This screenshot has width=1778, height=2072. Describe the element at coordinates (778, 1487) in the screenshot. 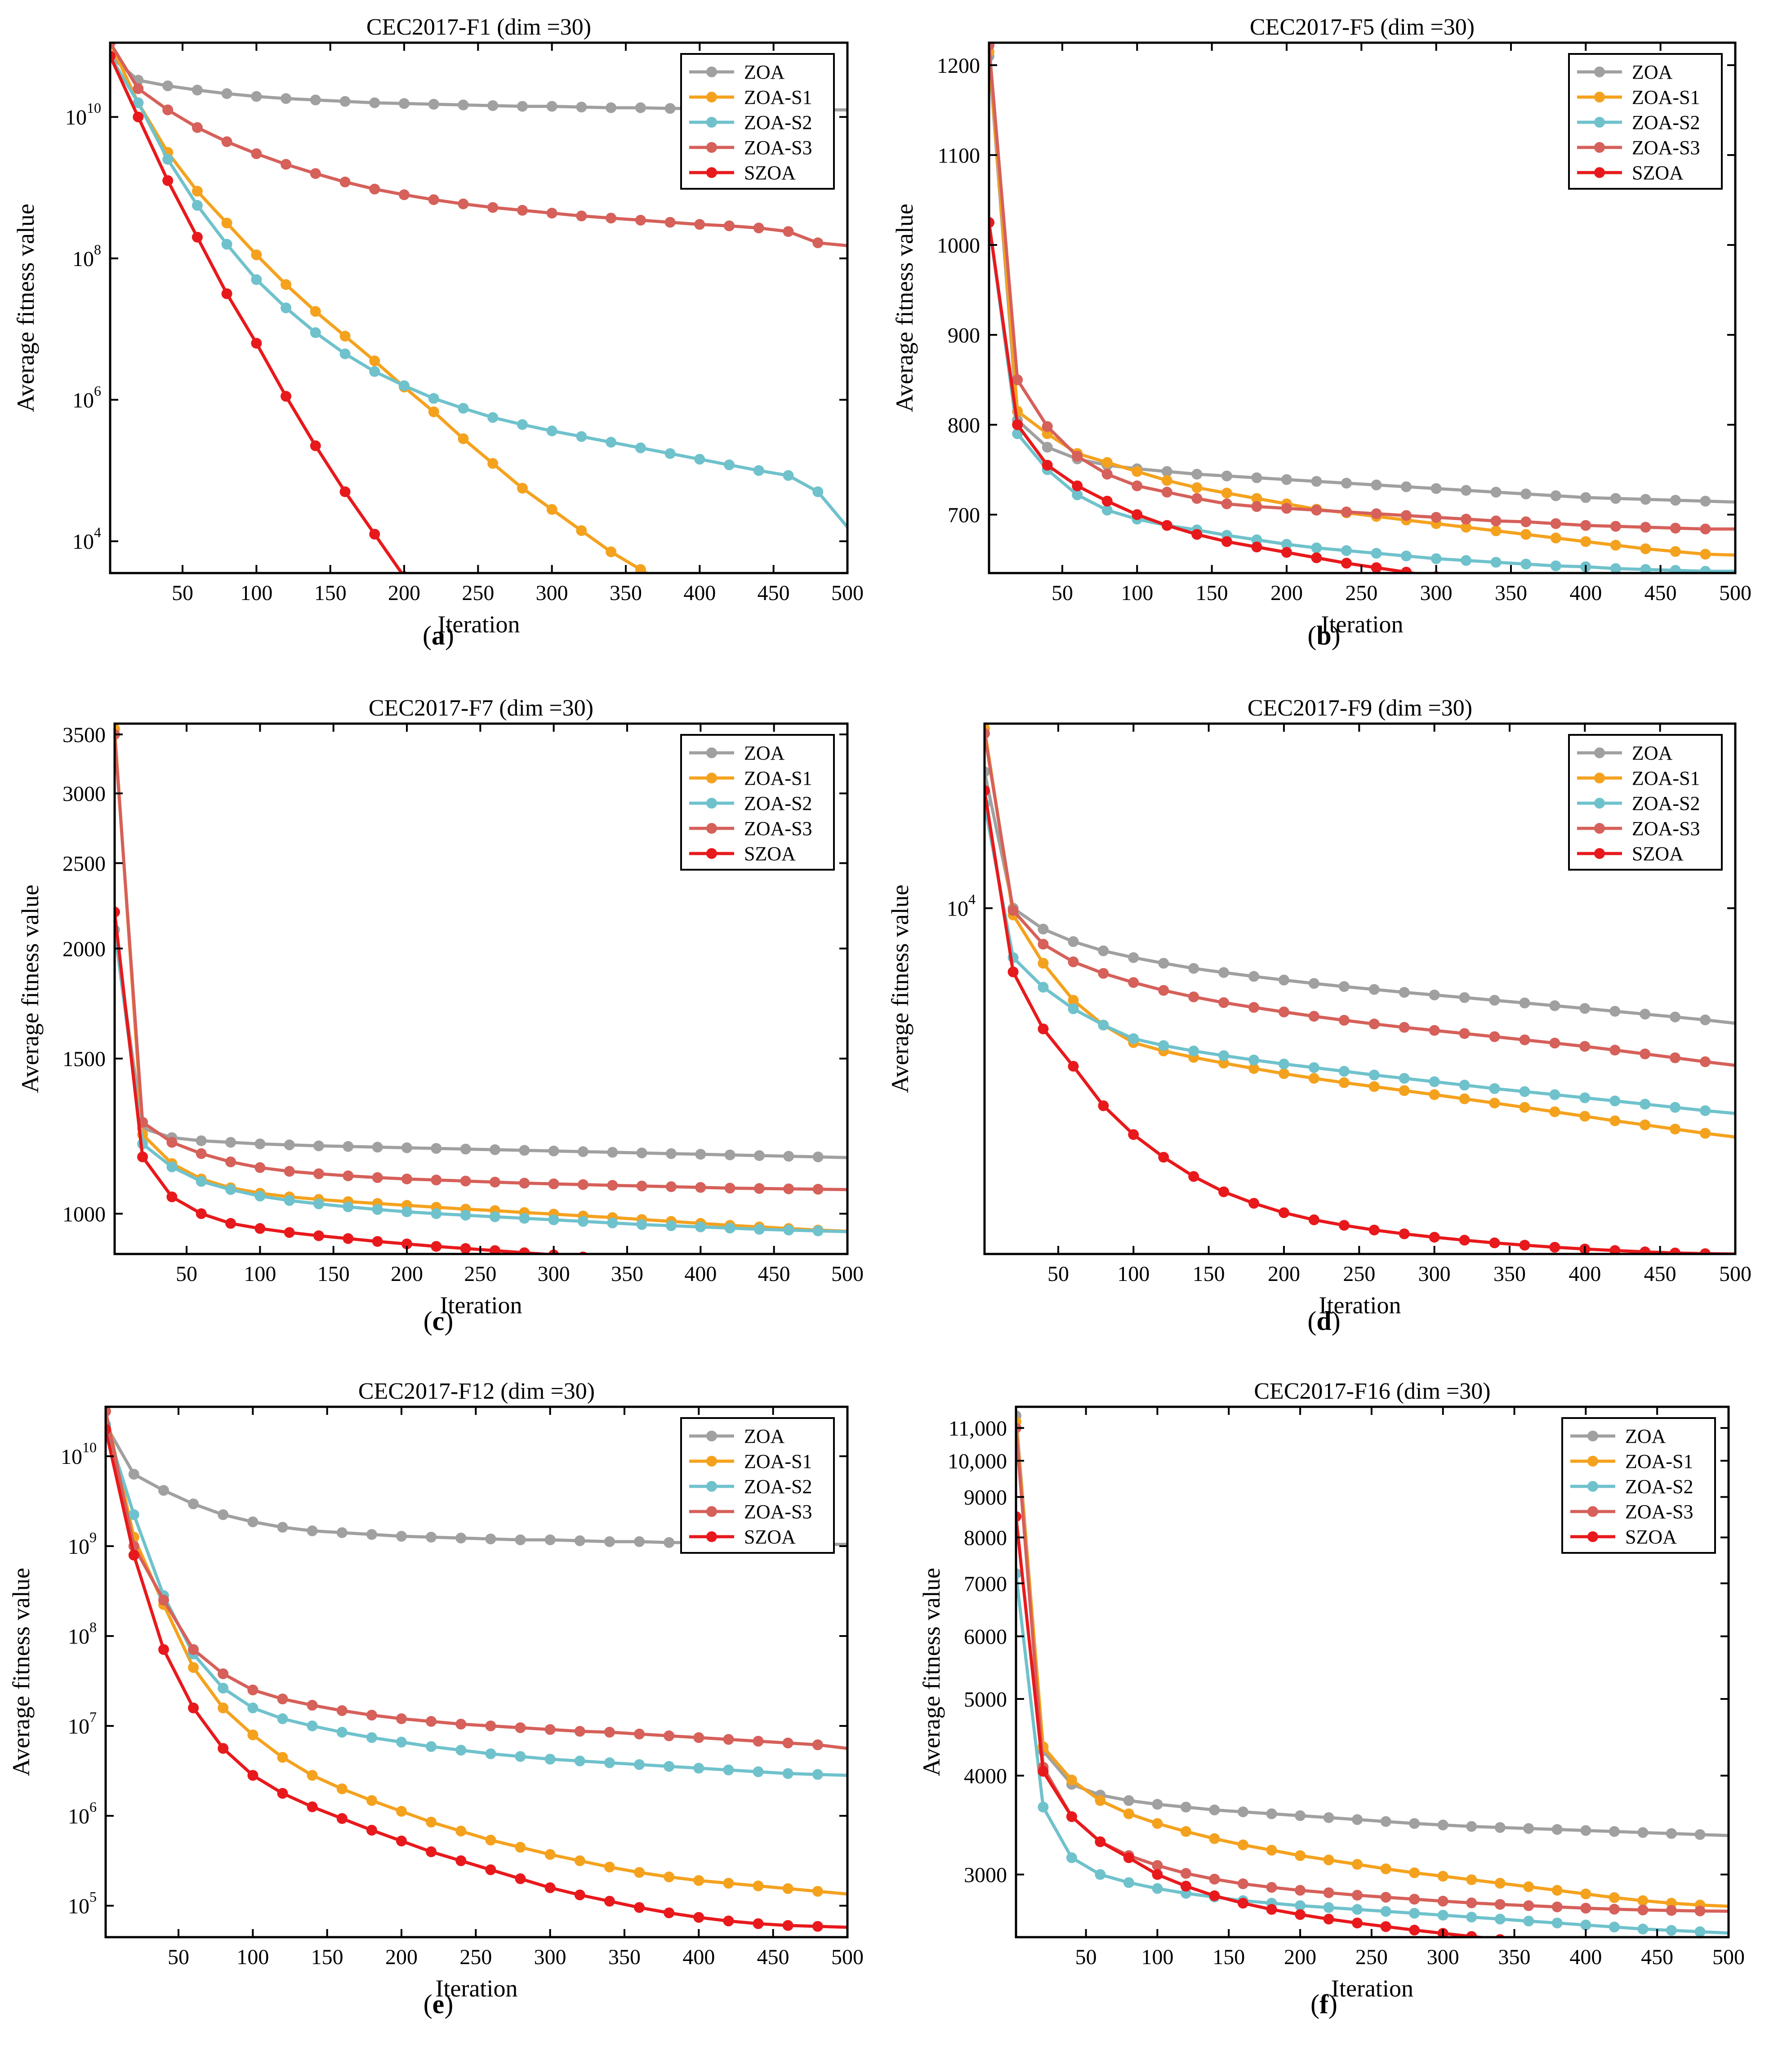

I see `legend-entry: ZOA-S2` at that location.